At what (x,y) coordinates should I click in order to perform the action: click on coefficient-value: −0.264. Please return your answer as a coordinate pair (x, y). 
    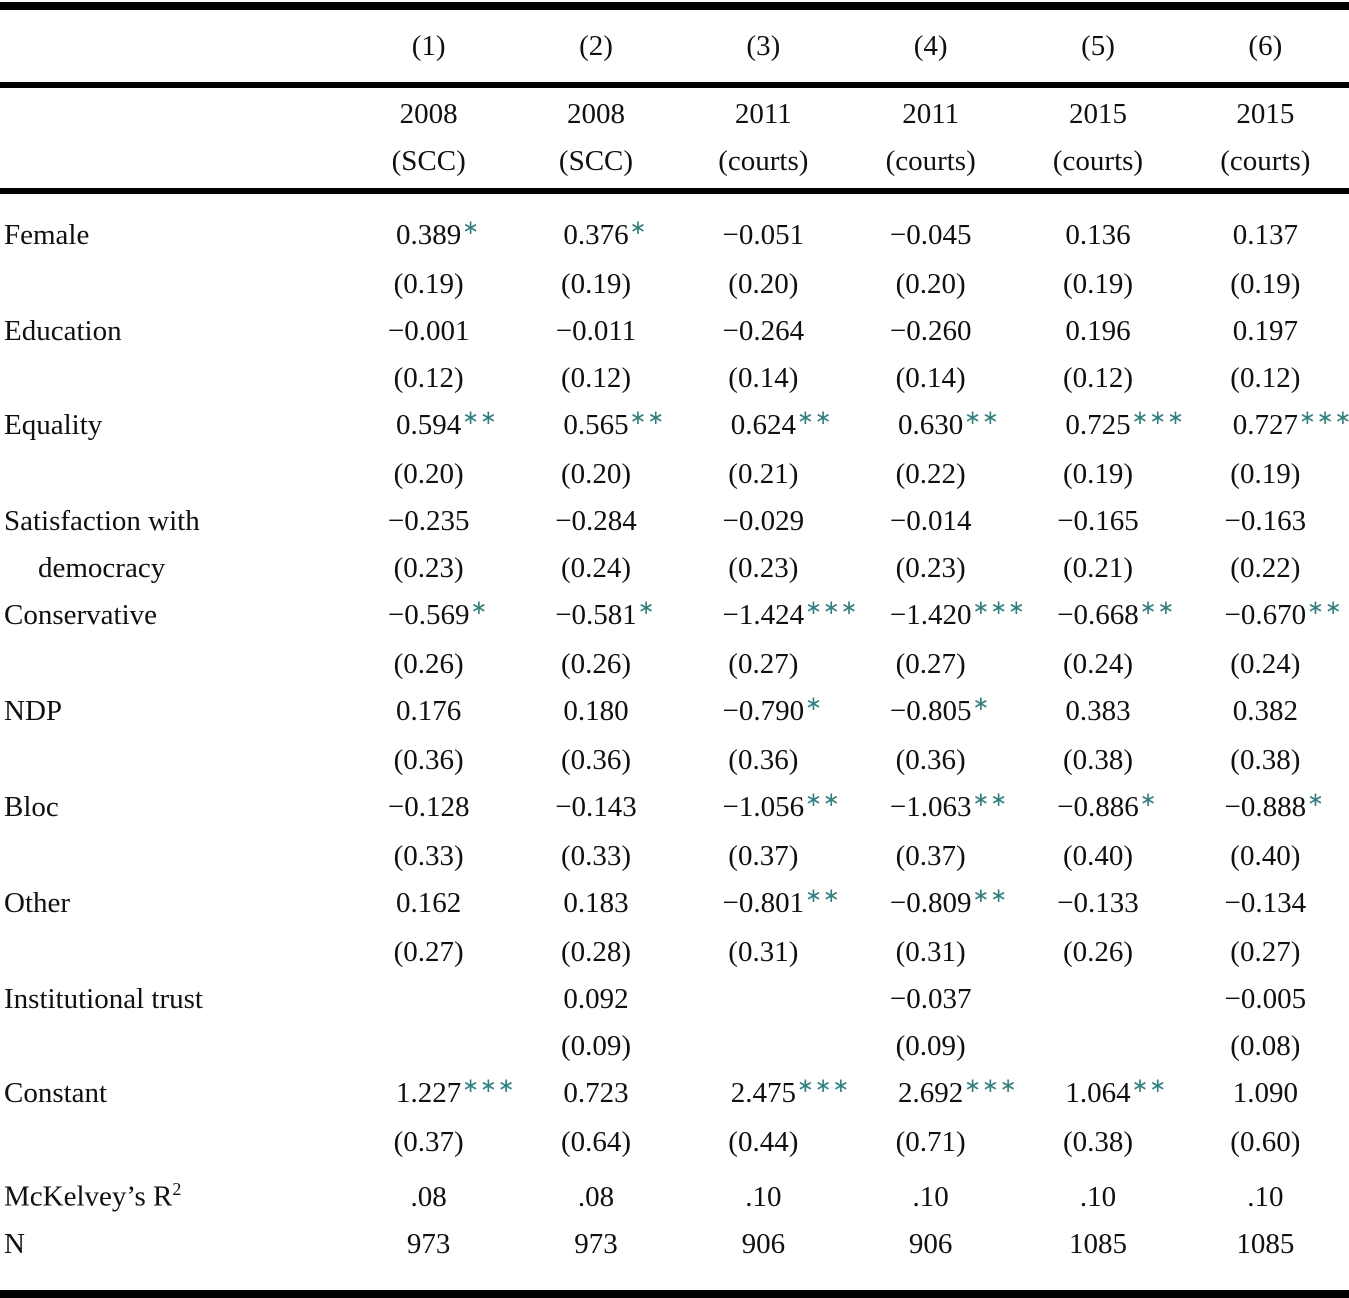
    Looking at the image, I should click on (763, 331).